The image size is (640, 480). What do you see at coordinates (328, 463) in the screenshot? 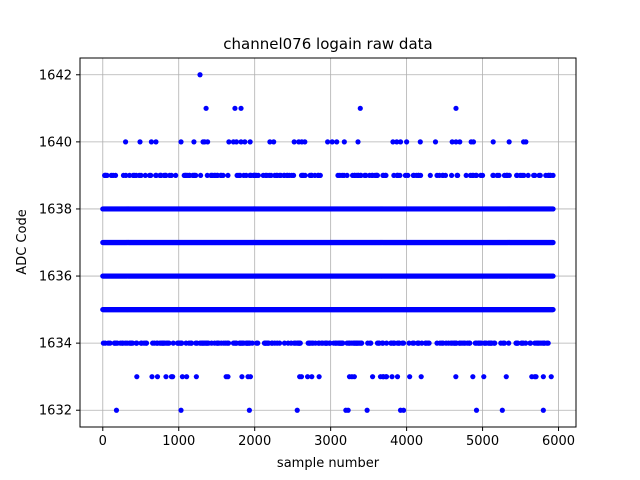
I see `x-axis-label: sample number` at bounding box center [328, 463].